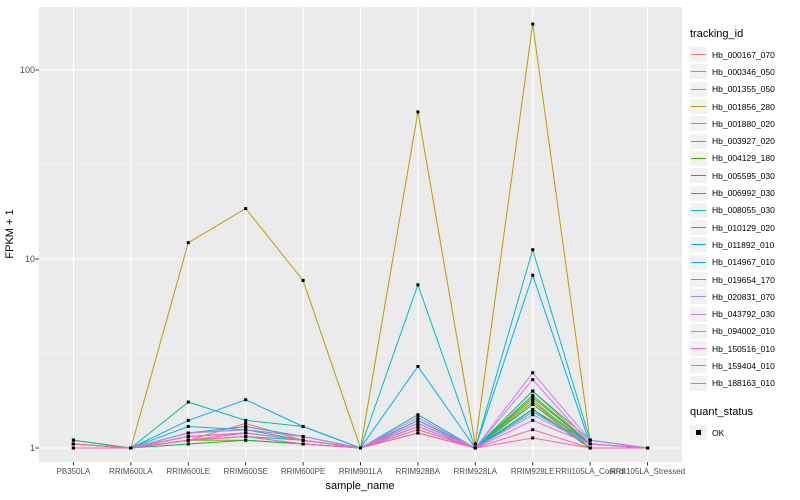 The width and height of the screenshot is (800, 500). I want to click on legend-item: Hb_020831_070, so click(745, 296).